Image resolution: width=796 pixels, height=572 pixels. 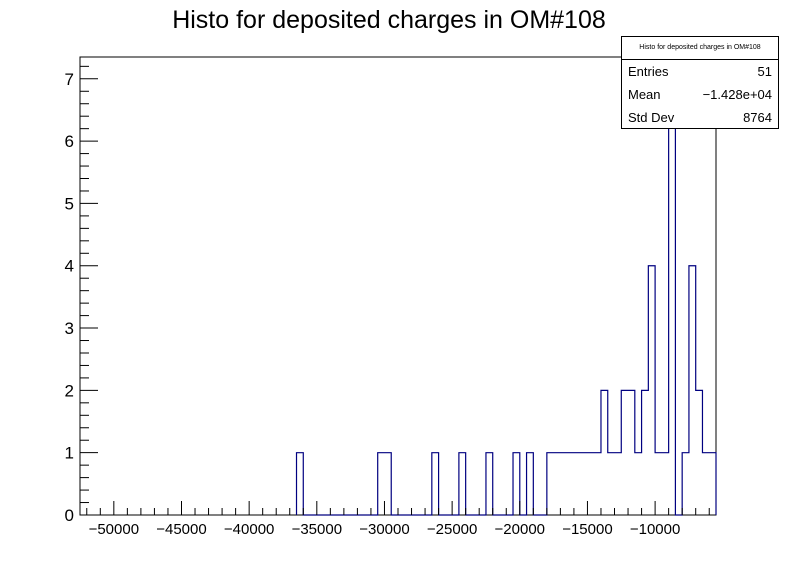 What do you see at coordinates (69, 79) in the screenshot?
I see `y-tick-label: 7` at bounding box center [69, 79].